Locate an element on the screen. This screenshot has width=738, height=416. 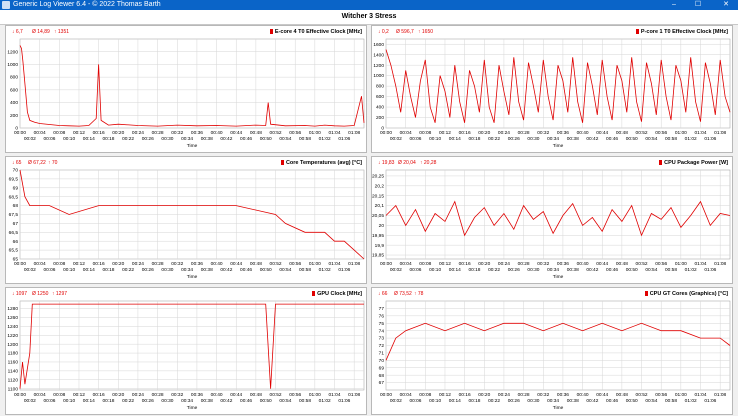
x-tick-label: 00:16 is located at coordinates (465, 395).